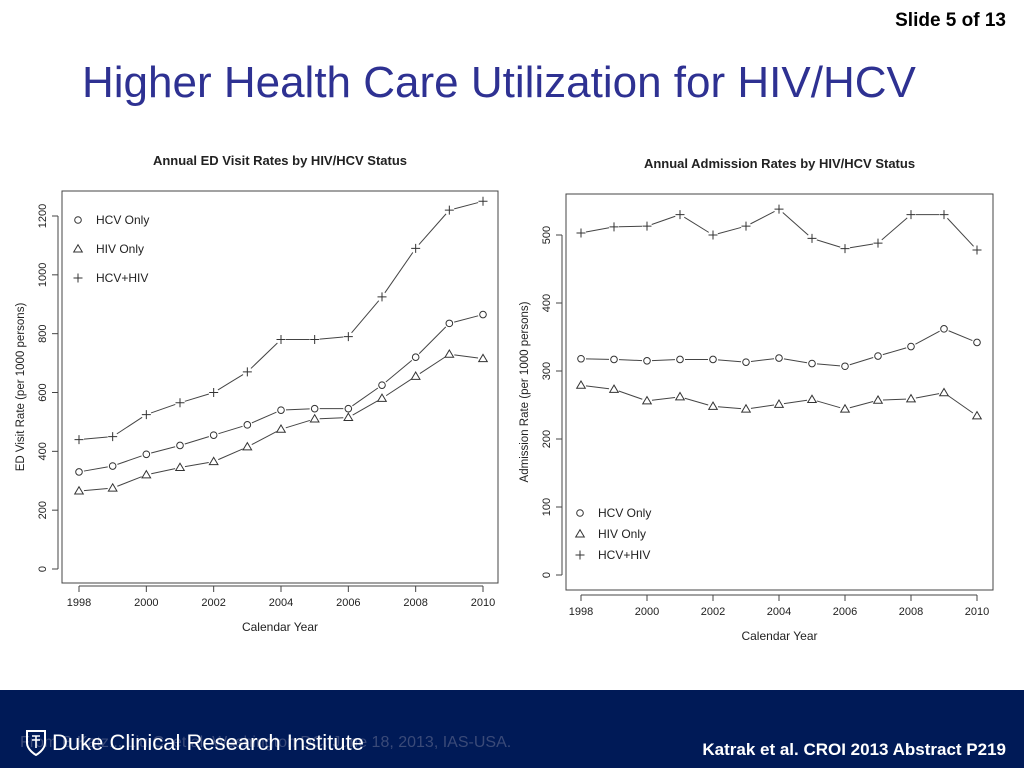  Describe the element at coordinates (43, 216) in the screenshot. I see `ed-y-tick-label: 1200` at that location.